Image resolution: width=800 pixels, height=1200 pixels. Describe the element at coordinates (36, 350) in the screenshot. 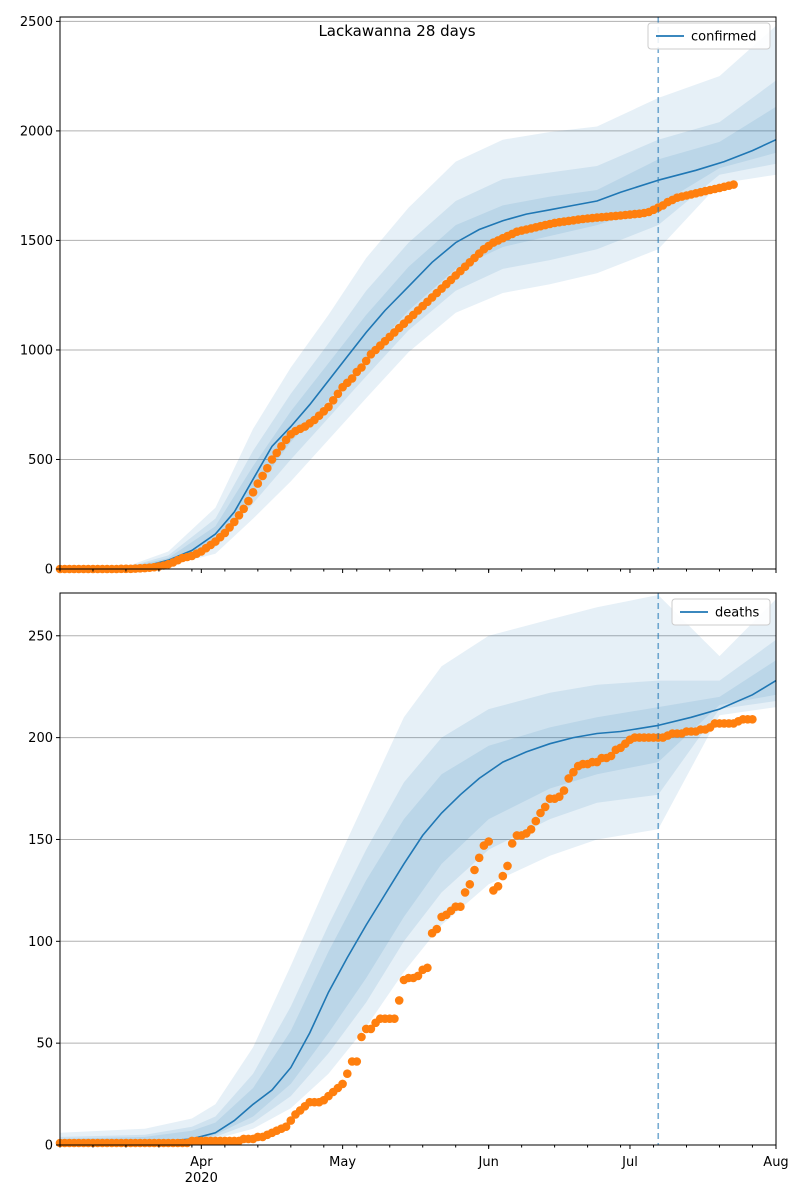

I see `y-tick-label: 1000` at that location.